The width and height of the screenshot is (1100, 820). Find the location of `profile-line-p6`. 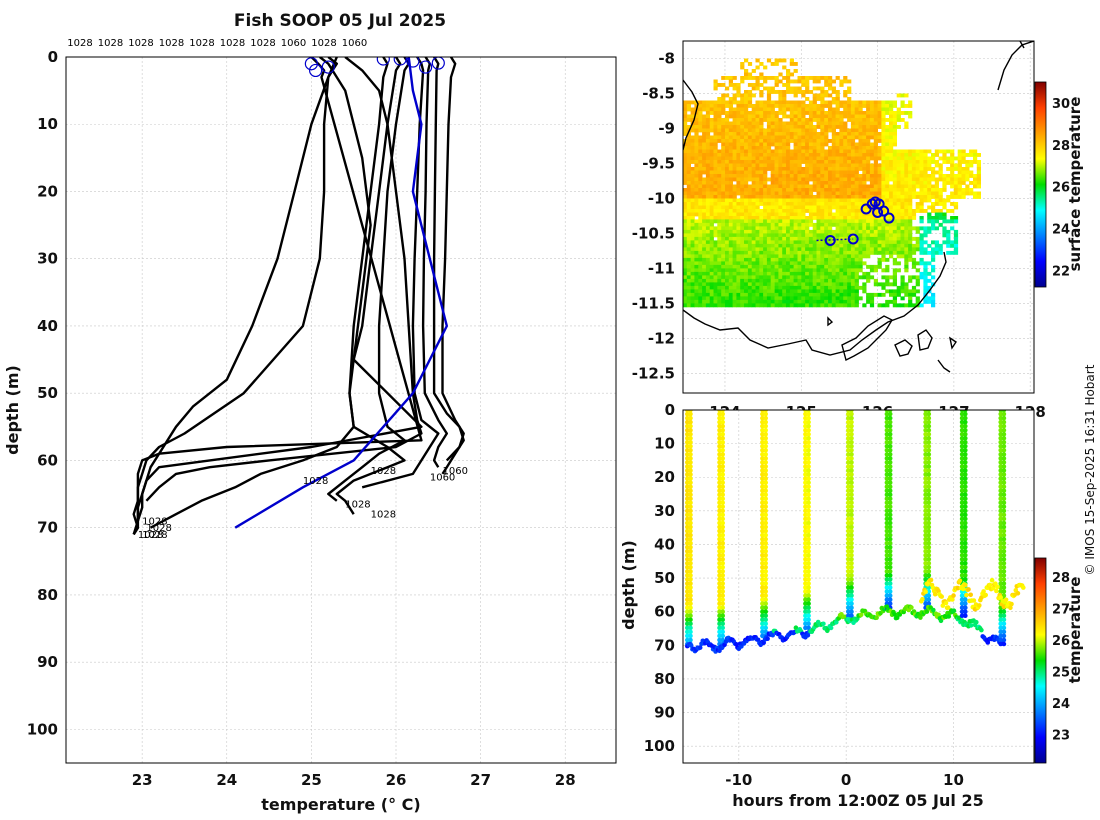

profile-line-p6 is located at coordinates (368, 279).